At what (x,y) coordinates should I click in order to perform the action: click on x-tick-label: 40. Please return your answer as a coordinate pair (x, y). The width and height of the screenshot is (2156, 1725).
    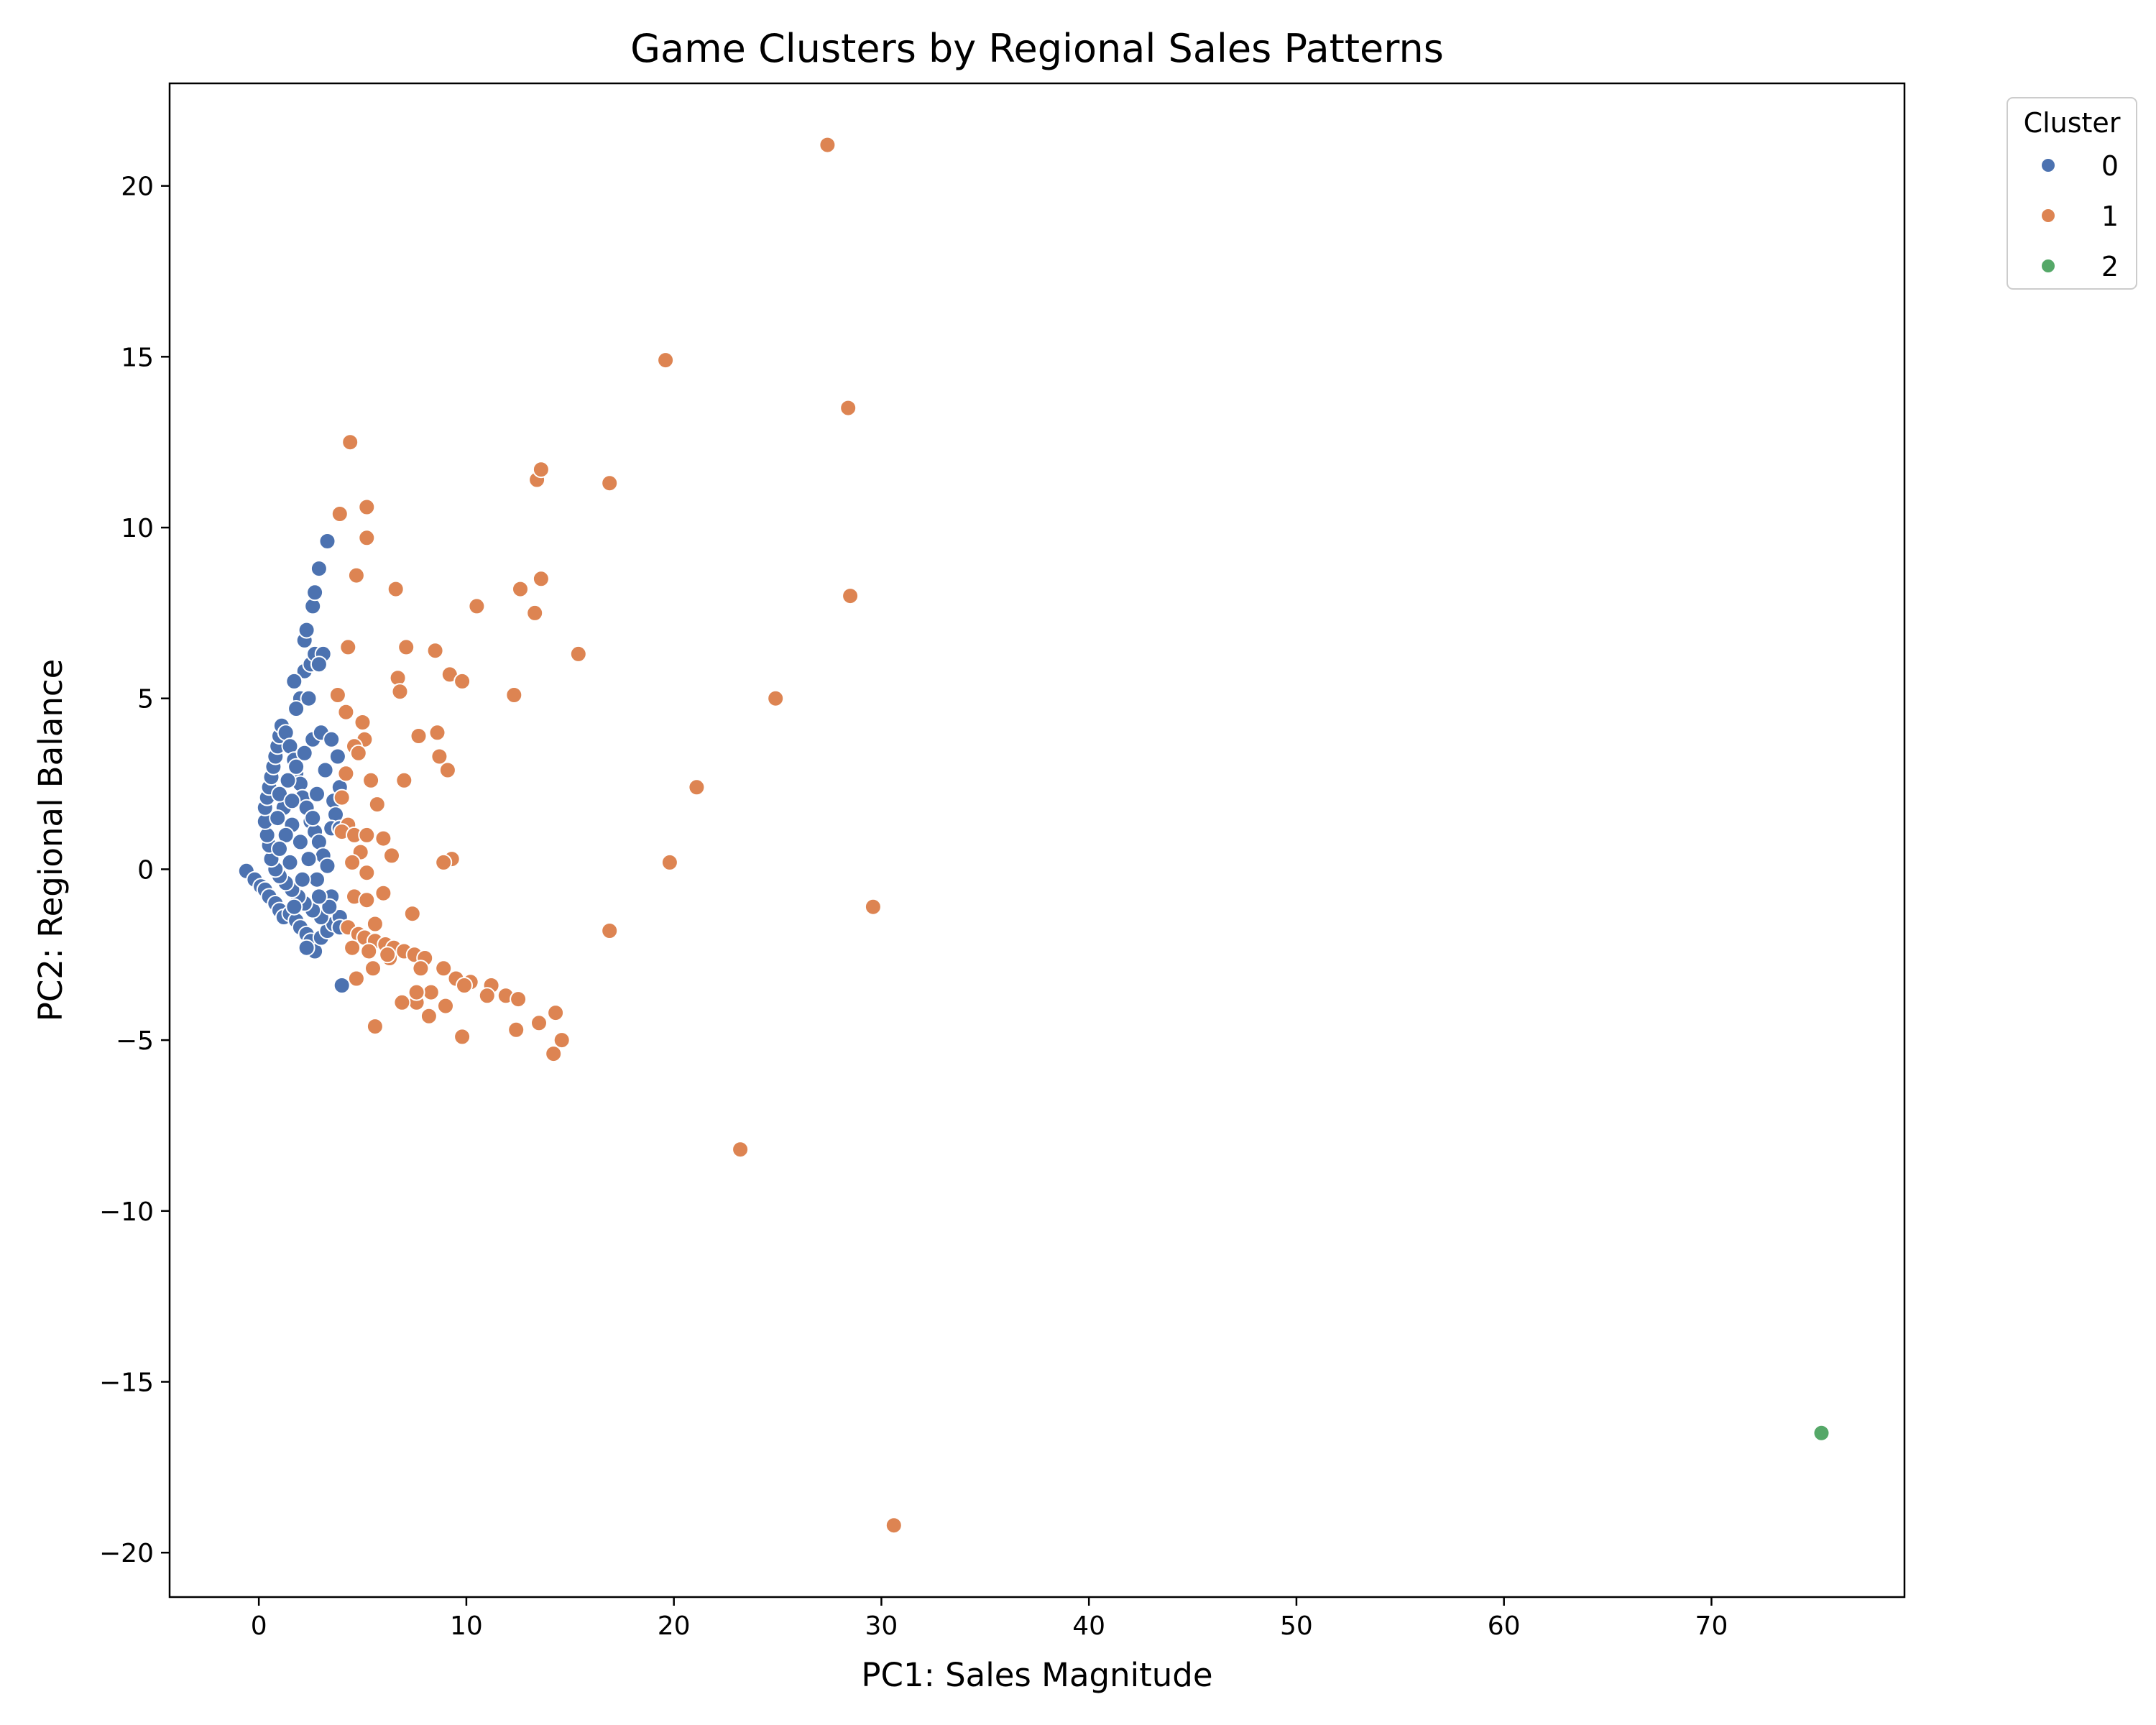
    Looking at the image, I should click on (1088, 1626).